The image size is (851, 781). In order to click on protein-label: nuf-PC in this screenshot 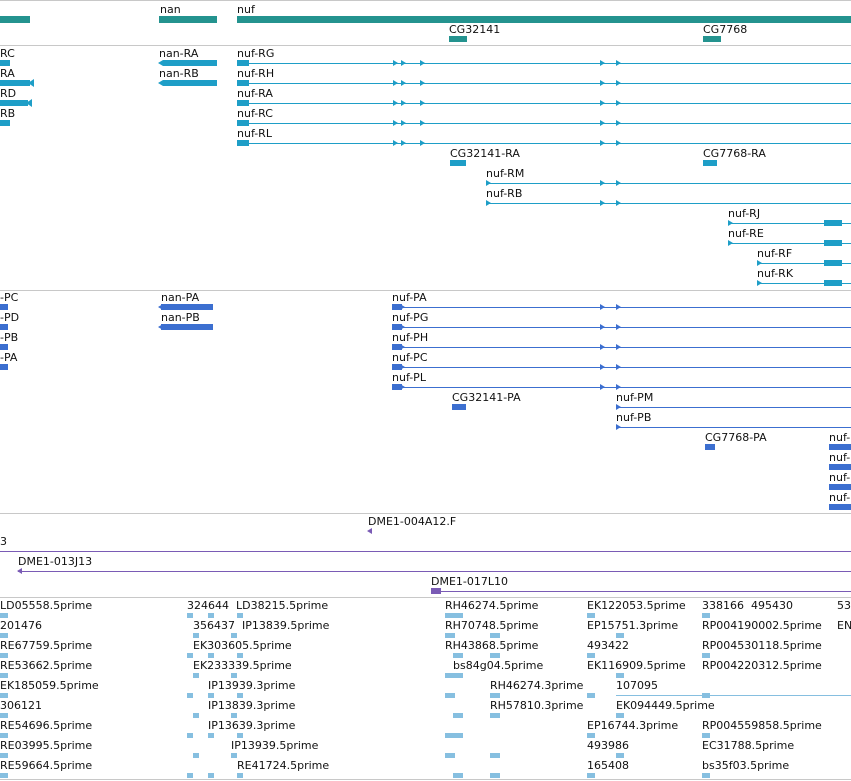, I will do `click(410, 357)`.